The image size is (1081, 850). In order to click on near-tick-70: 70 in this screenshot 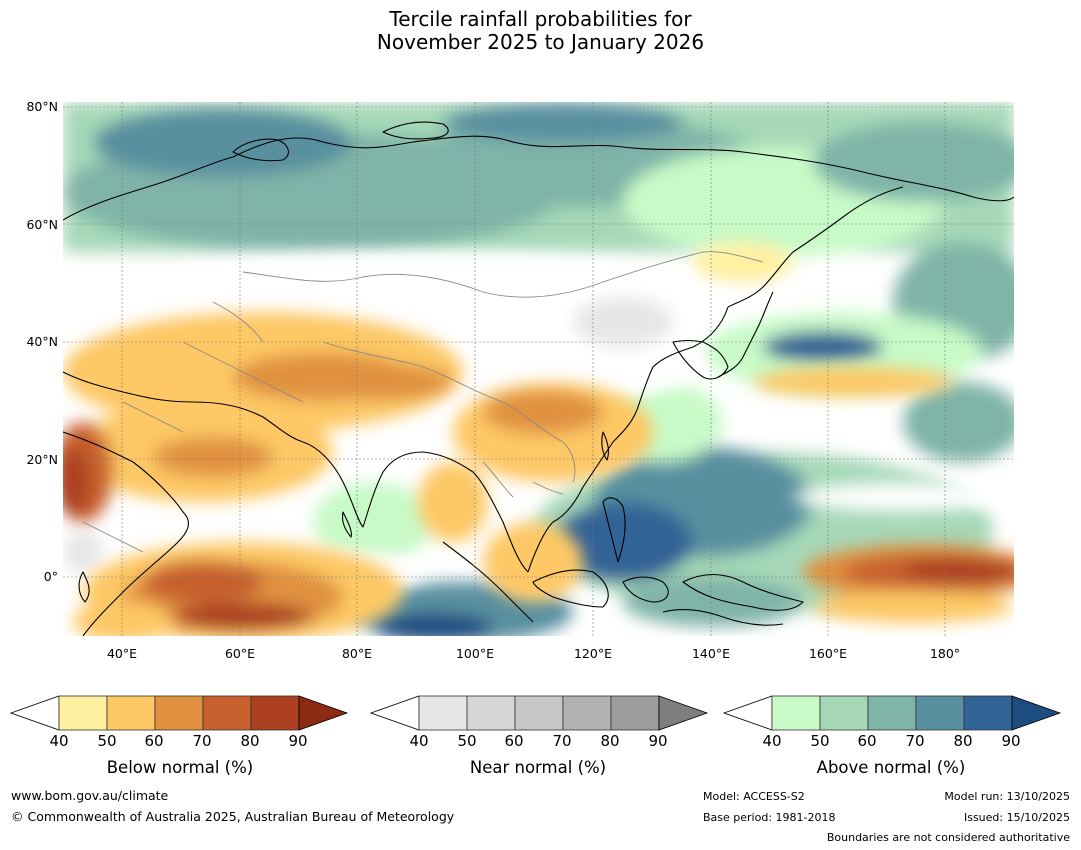, I will do `click(562, 741)`.